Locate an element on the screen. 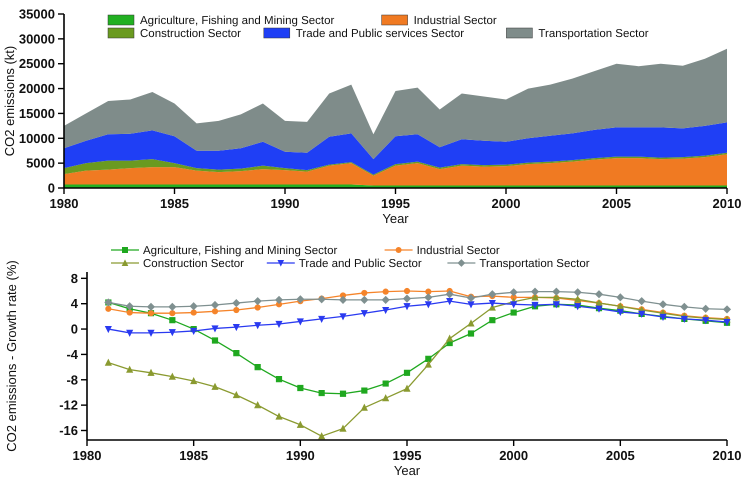  x-tick-label: 1990 is located at coordinates (300, 455).